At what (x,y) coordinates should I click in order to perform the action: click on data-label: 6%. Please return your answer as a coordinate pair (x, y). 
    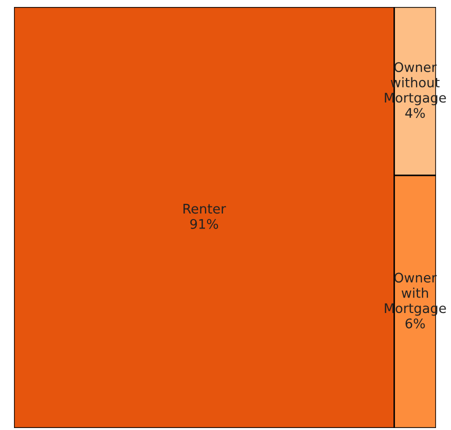
    Looking at the image, I should click on (415, 323).